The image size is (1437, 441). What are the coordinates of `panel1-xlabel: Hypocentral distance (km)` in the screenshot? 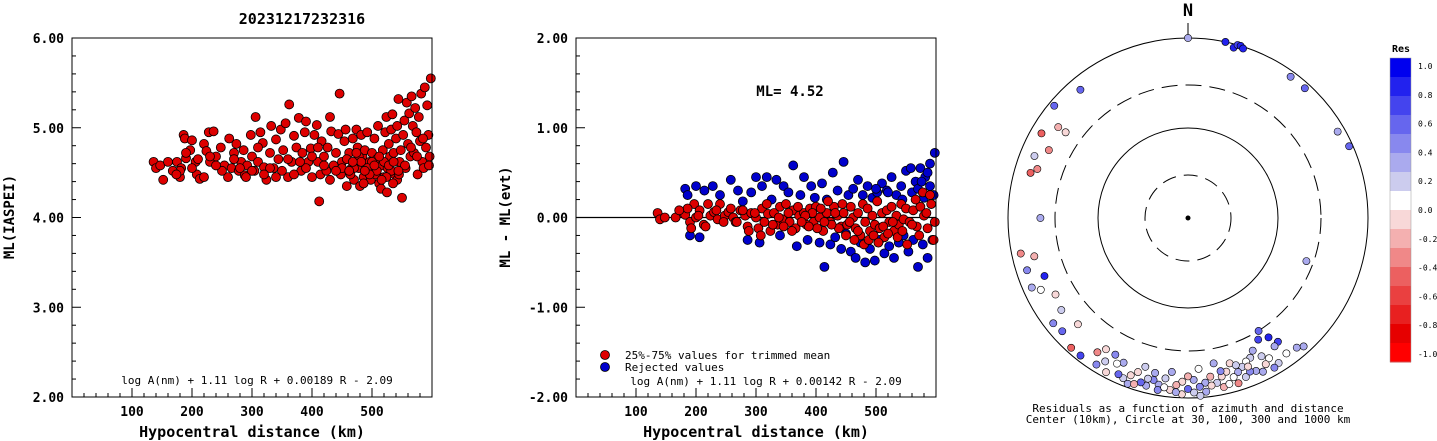 It's located at (252, 432).